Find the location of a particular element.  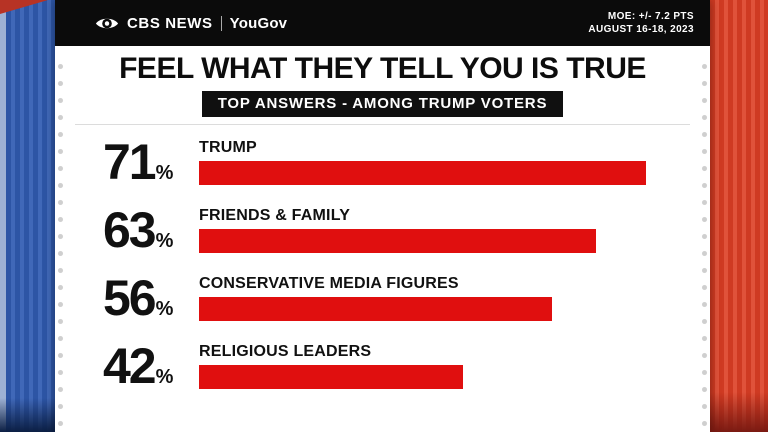

chart-row: 63 % FRIENDS & FAMILY is located at coordinates (396, 230).